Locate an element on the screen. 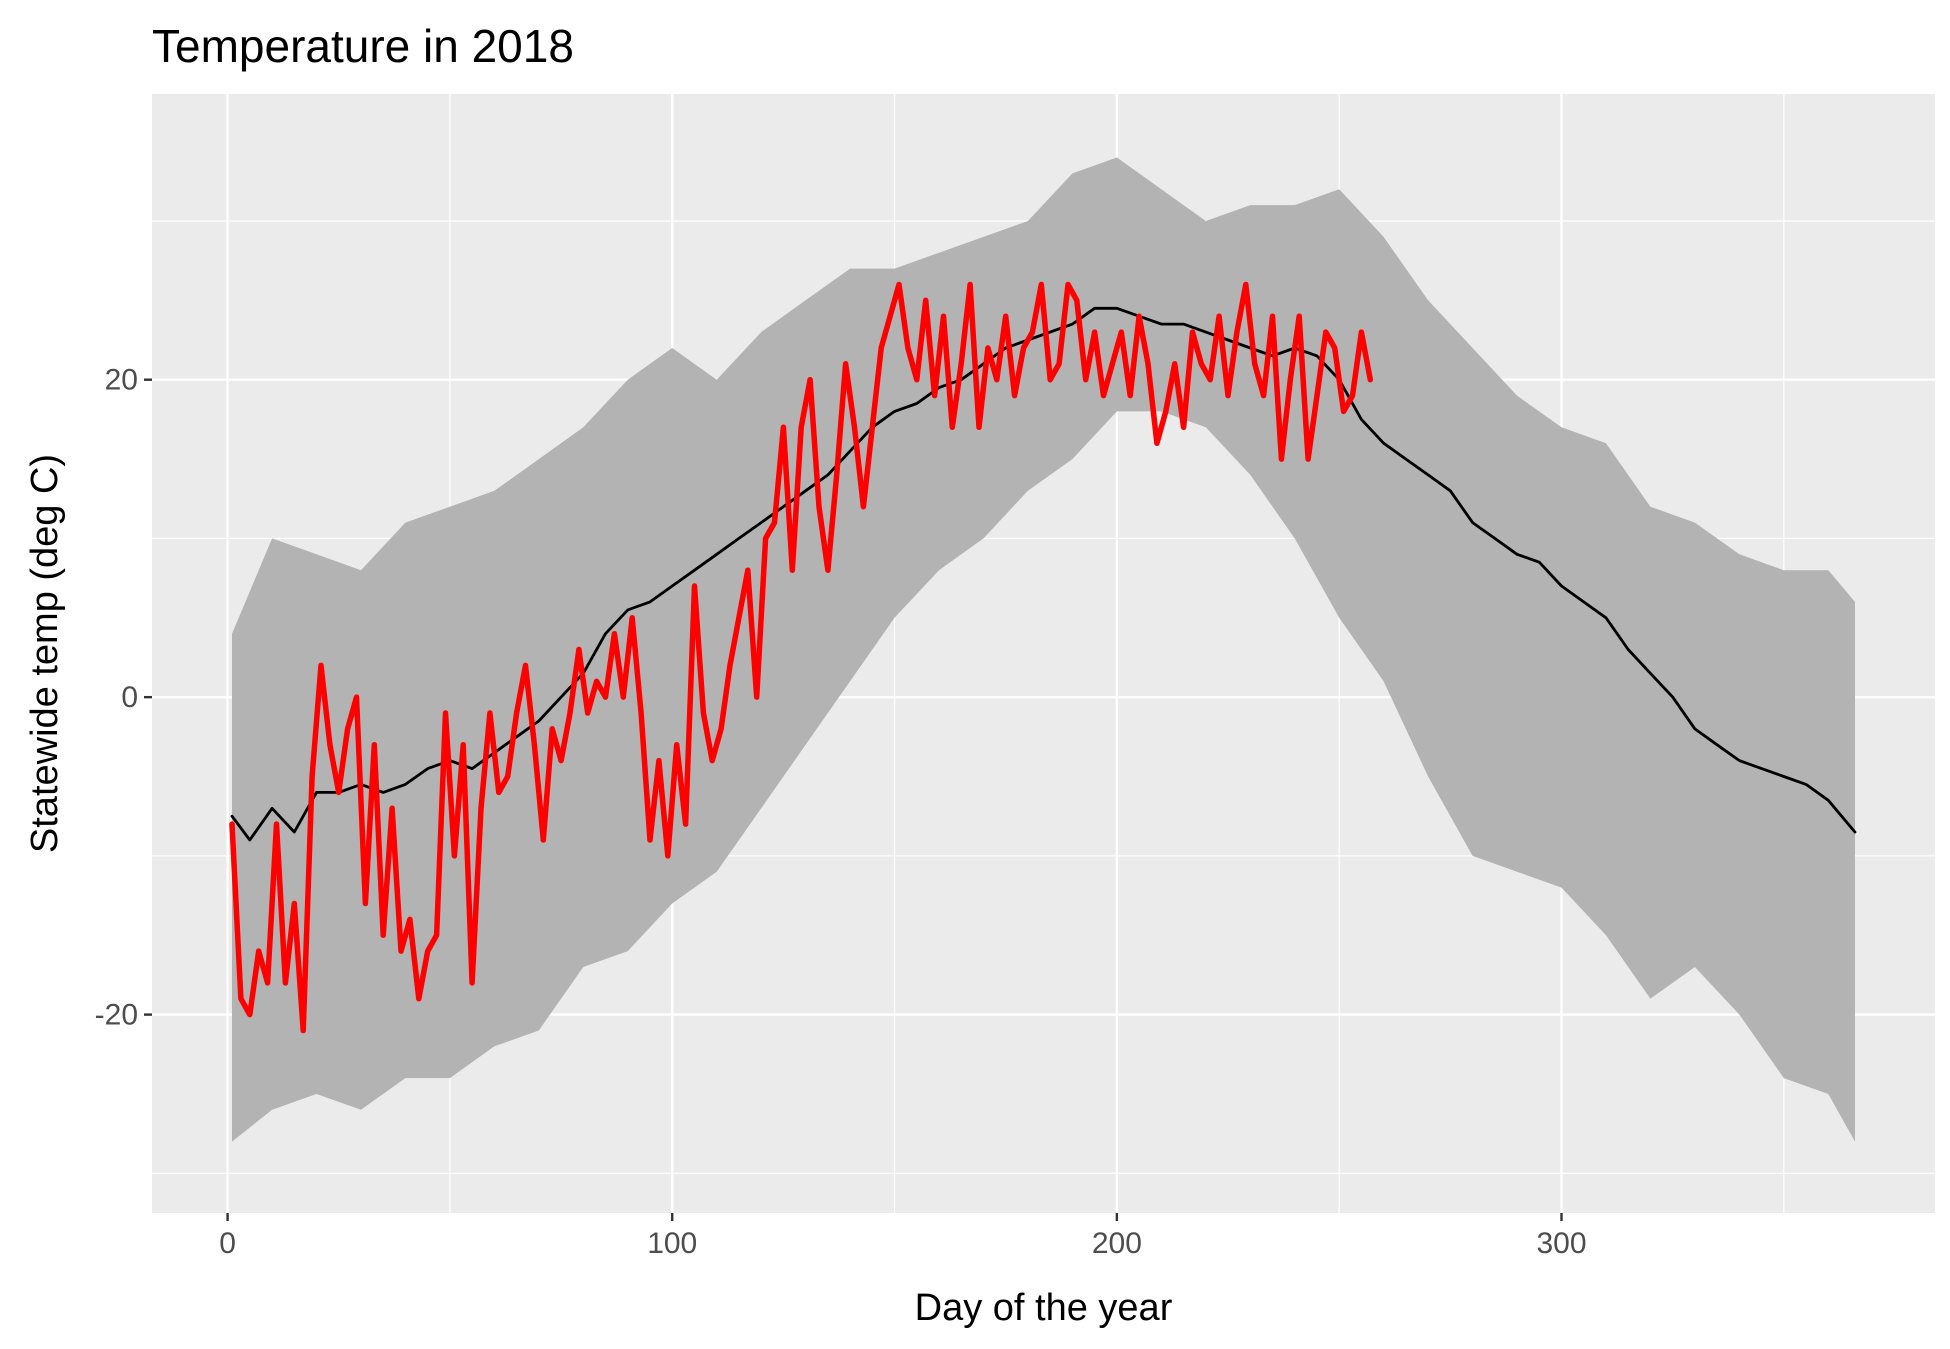 This screenshot has height=1349, width=1950. y-axis-title: Statewide temp (deg C) is located at coordinates (45, 653).